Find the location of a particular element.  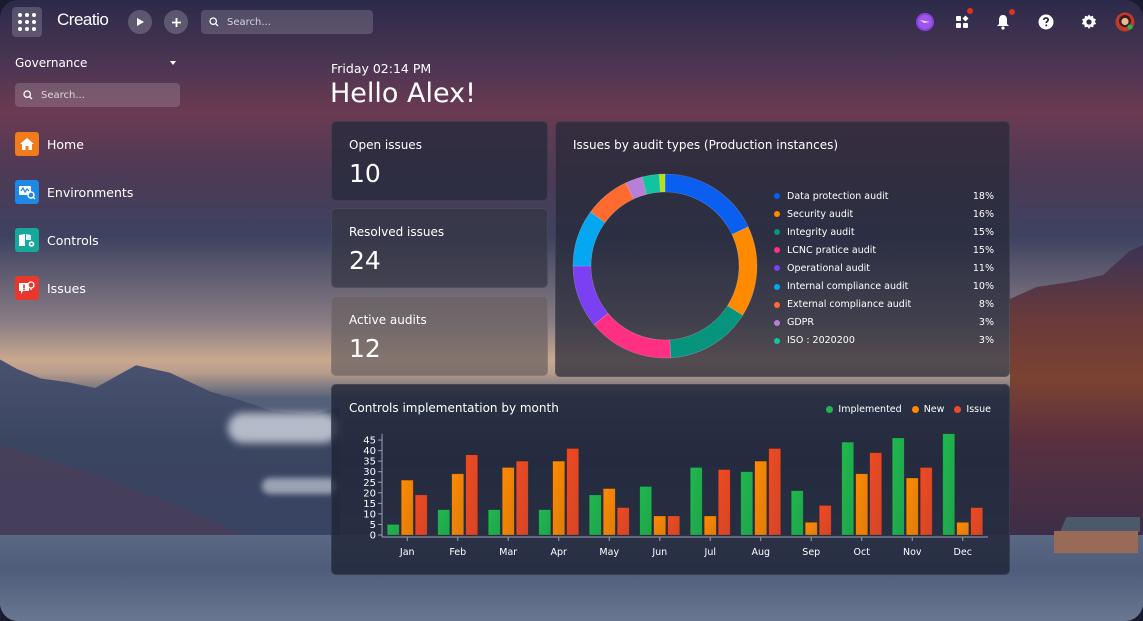

svg-text: 30 is located at coordinates (369, 472).